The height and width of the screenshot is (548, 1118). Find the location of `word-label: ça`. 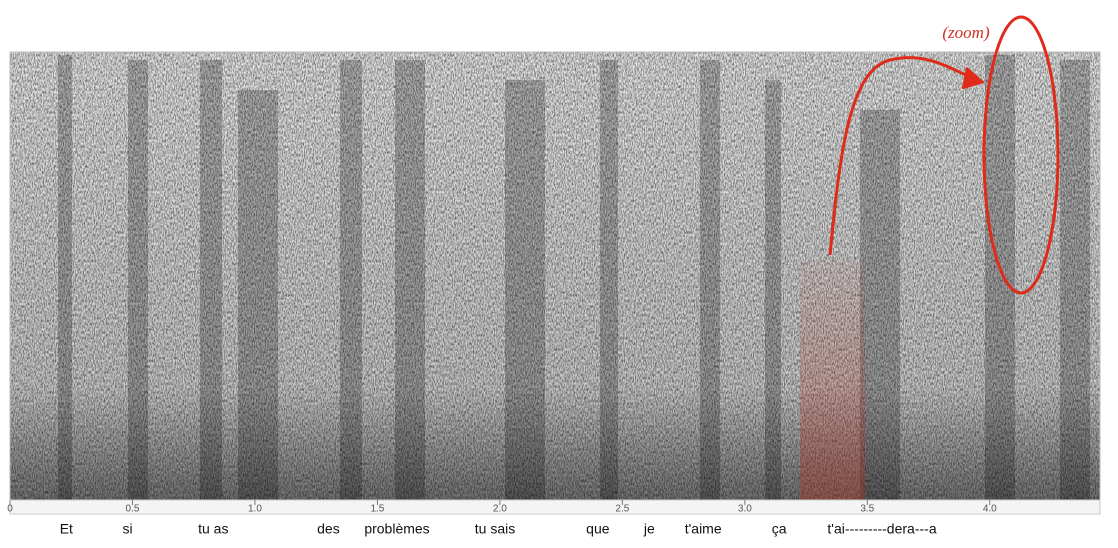

word-label: ça is located at coordinates (779, 529).